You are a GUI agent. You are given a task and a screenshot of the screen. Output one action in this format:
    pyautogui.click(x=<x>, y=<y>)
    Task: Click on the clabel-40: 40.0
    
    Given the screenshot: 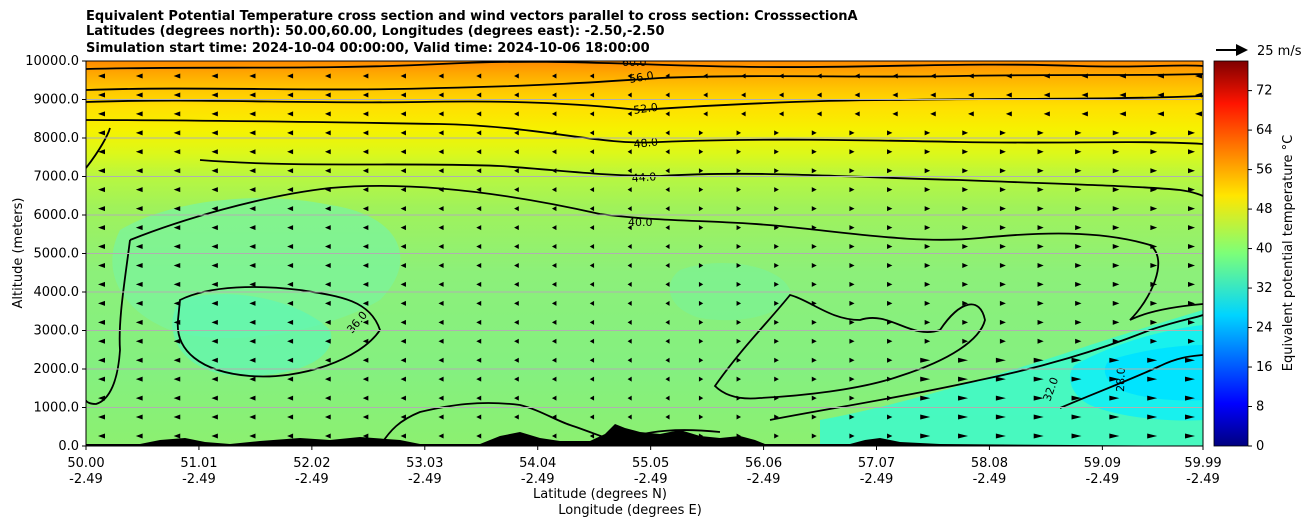 What is the action you would take?
    pyautogui.click(x=640, y=222)
    